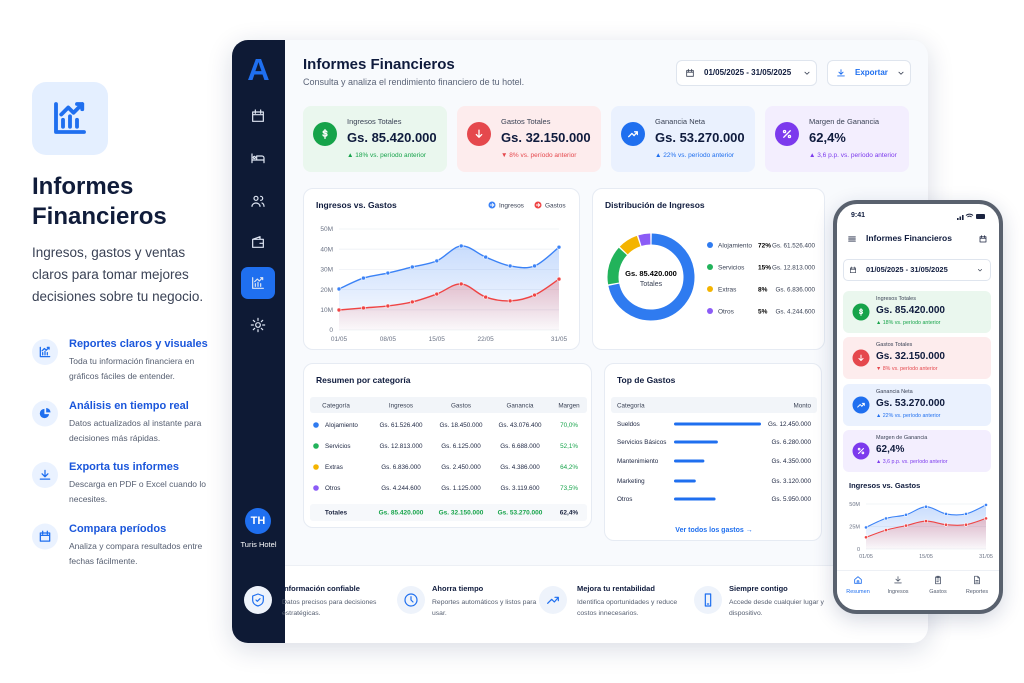 The width and height of the screenshot is (1024, 683). I want to click on feature-icon-bg, so click(45, 536).